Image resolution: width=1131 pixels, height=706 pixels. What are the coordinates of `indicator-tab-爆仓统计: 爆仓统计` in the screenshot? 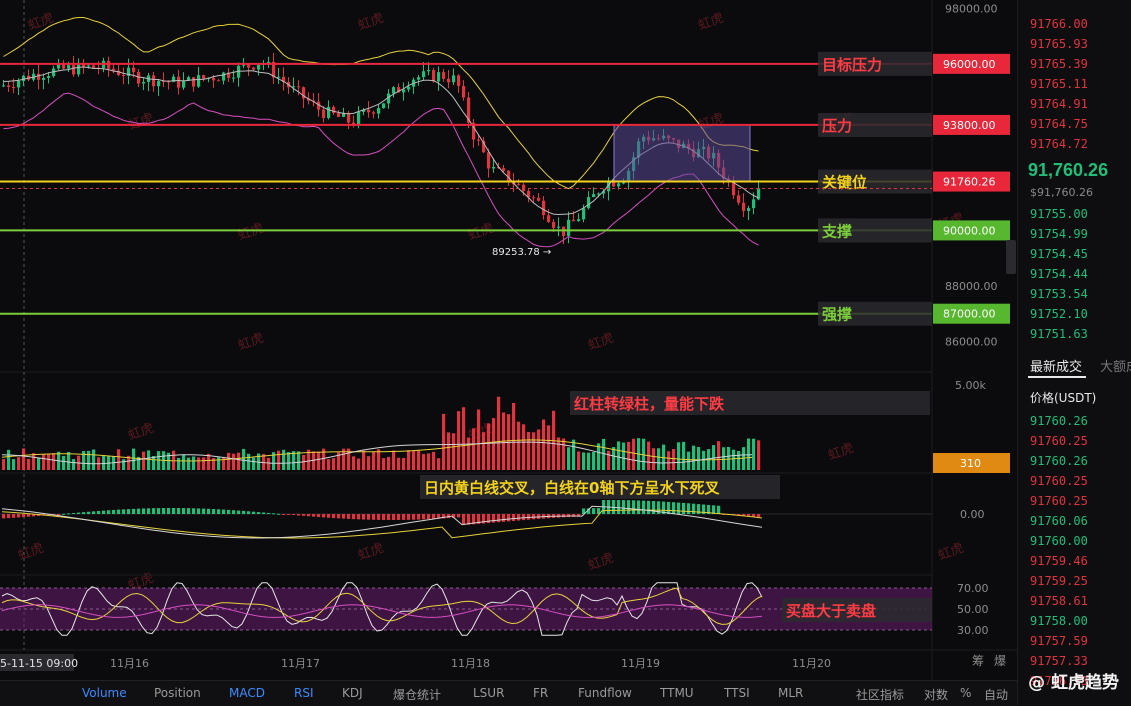 It's located at (417, 695).